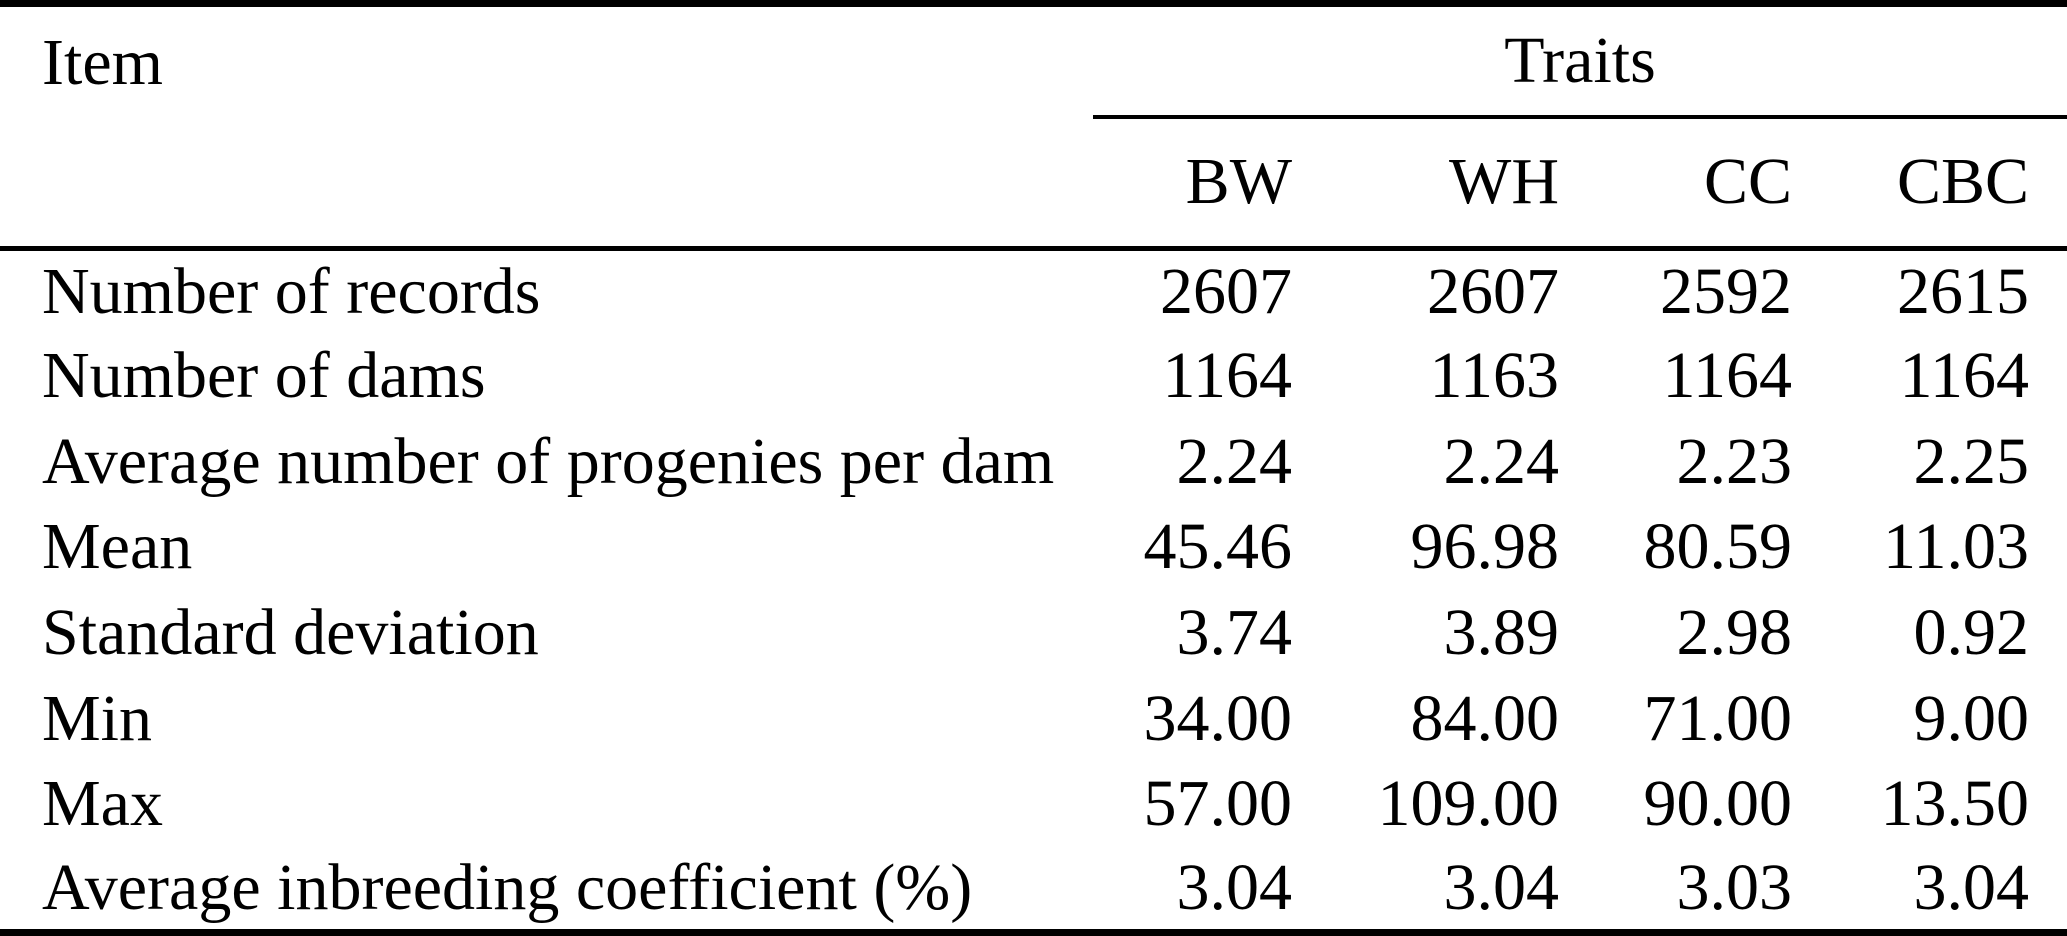  Describe the element at coordinates (1033, 804) in the screenshot. I see `table-row: Max 57.00 109.00 90.00 13.50` at that location.